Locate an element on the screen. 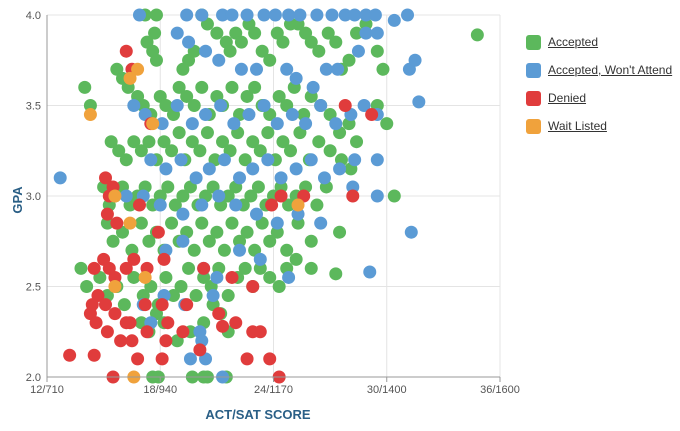 The height and width of the screenshot is (431, 680). legend-item-accepted-wont-attend: Accepted, Won't Attend is located at coordinates (599, 70).